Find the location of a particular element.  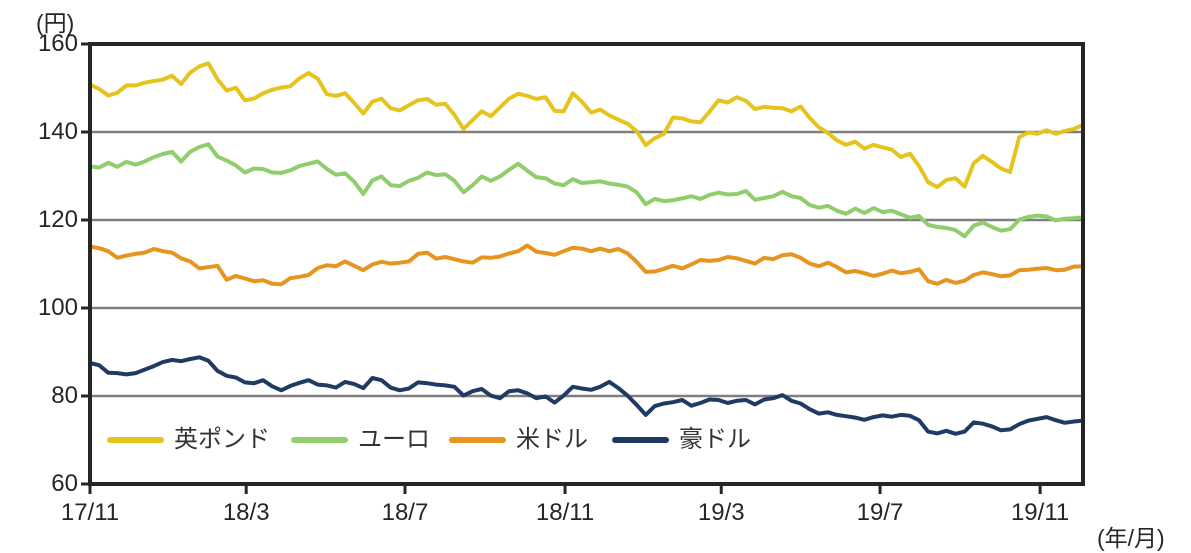

x-tick-label-17/11: 17/11 is located at coordinates (90, 512).